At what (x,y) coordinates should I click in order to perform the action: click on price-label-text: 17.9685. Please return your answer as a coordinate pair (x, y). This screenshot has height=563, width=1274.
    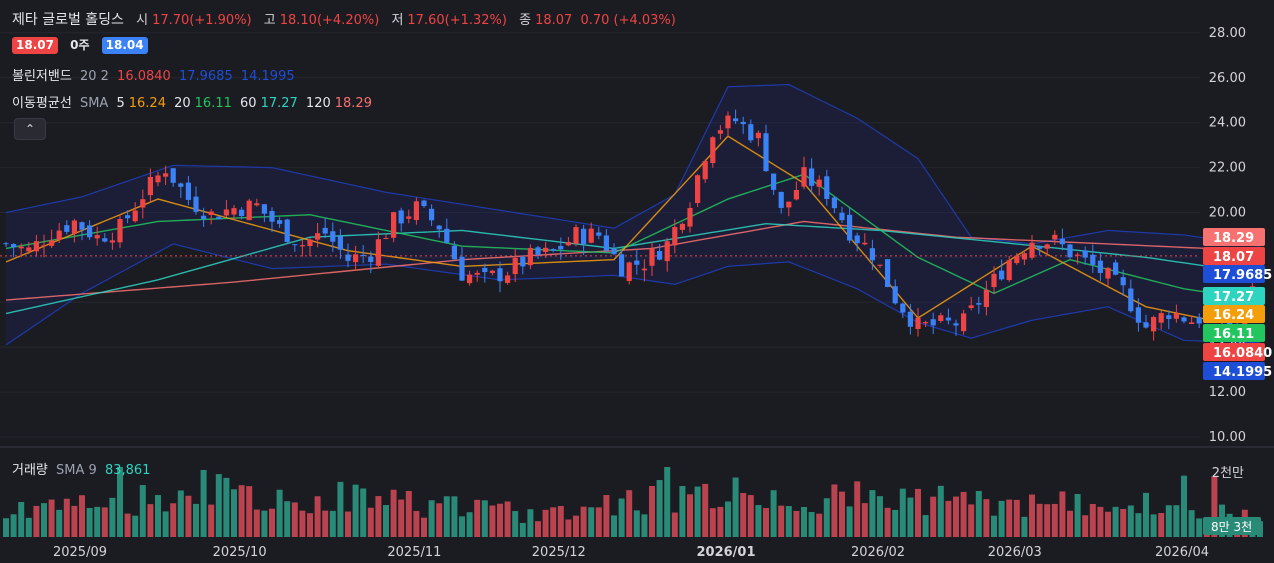
    Looking at the image, I should click on (1242, 275).